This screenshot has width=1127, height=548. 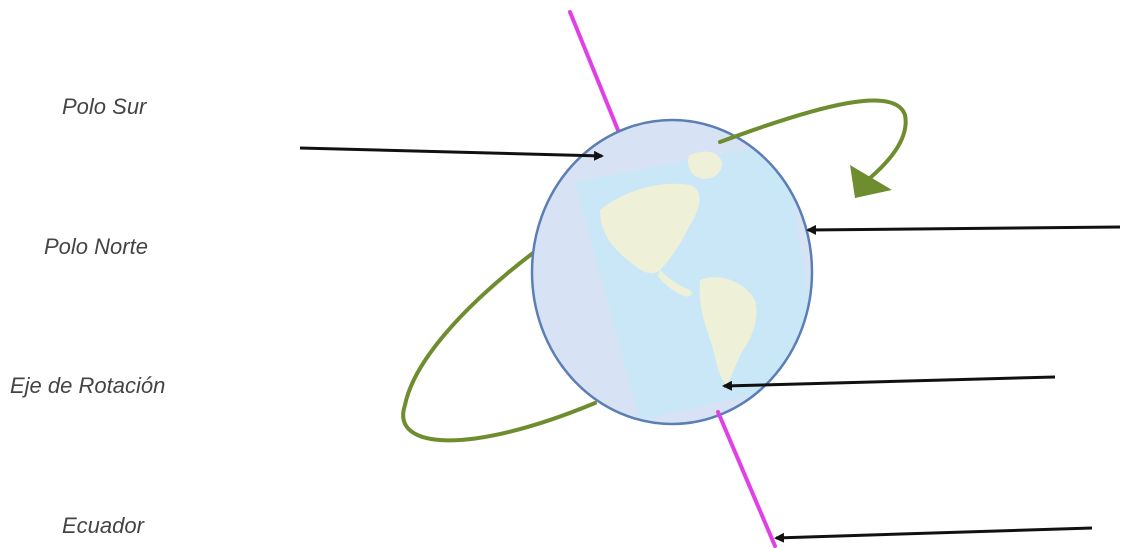 I want to click on label-polo-sur: Polo Sur, so click(x=104, y=106).